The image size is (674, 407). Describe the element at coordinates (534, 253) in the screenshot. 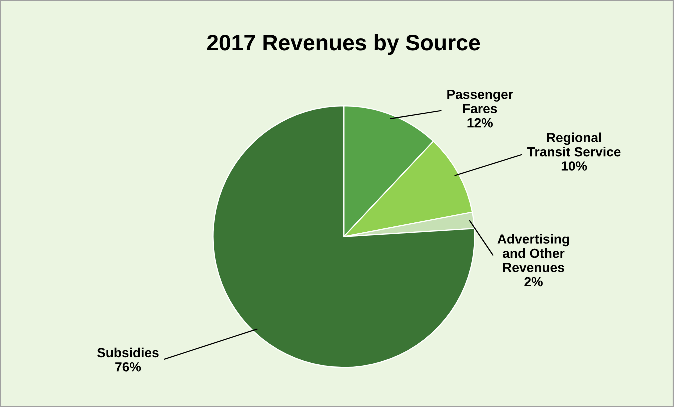

I see `slice-label: Advertising and Other Revenues` at that location.